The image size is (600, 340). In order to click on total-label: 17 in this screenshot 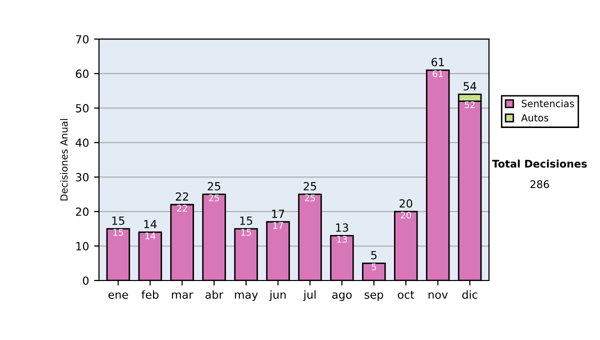, I will do `click(278, 214)`.